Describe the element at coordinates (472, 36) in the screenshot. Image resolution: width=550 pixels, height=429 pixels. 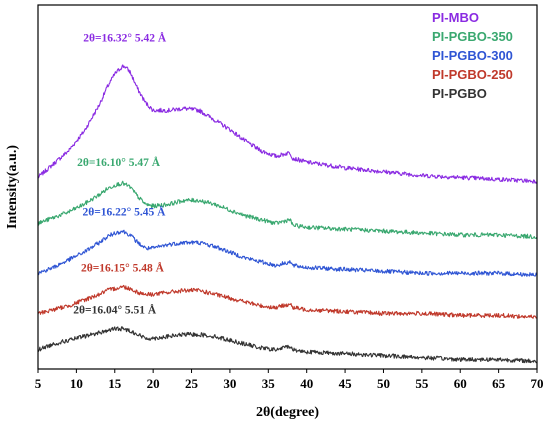
I see `legend-item-2: PI-PGBO-350` at that location.